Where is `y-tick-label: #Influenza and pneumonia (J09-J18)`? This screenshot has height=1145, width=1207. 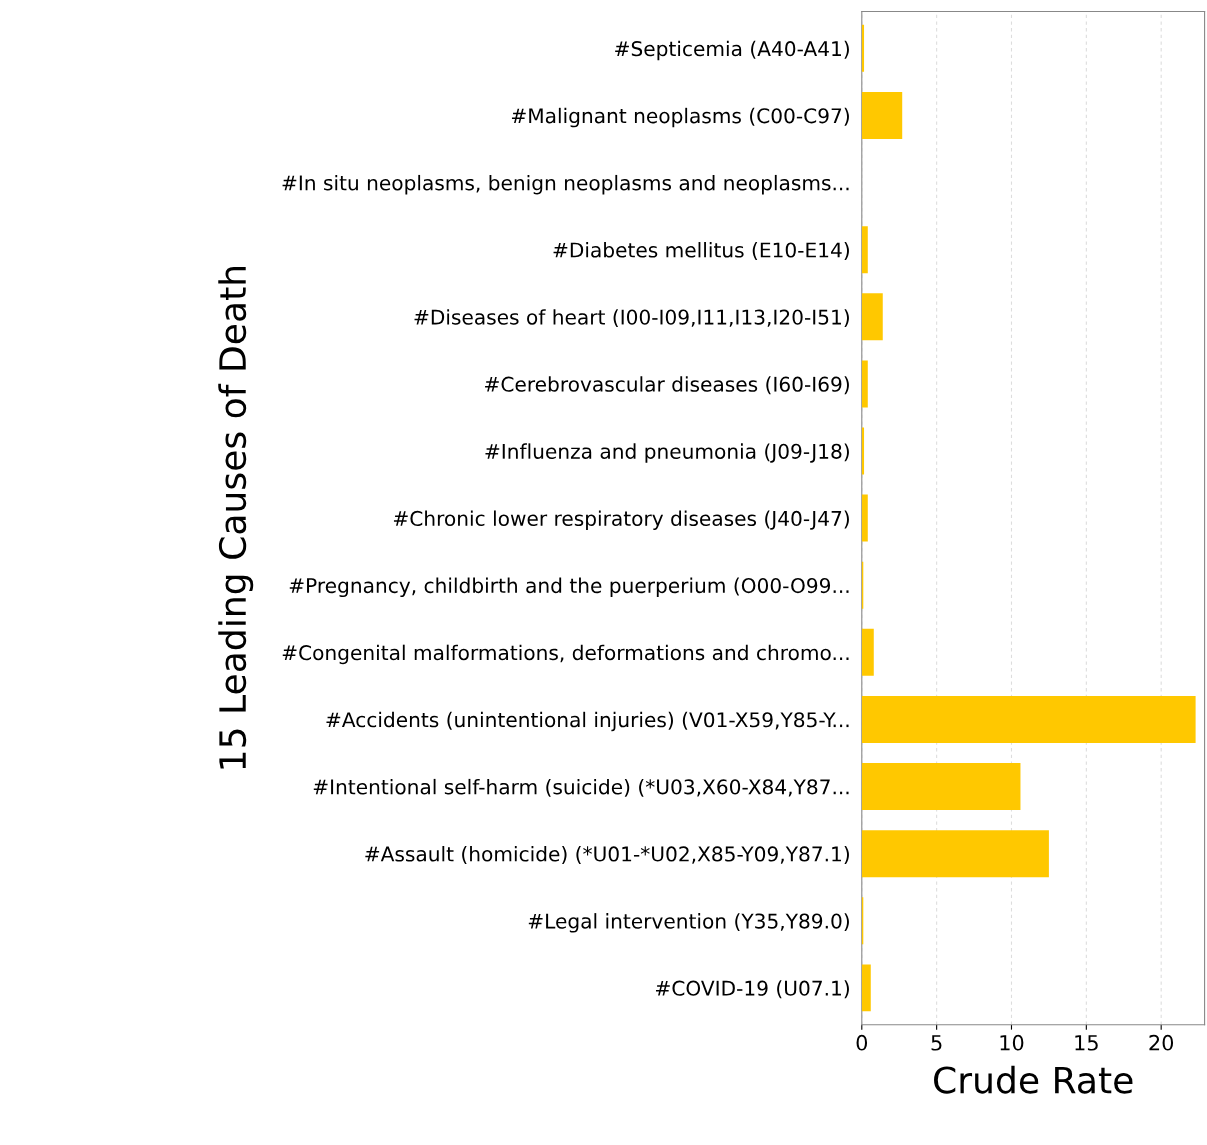
y-tick-label: #Influenza and pneumonia (J09-J18) is located at coordinates (667, 453).